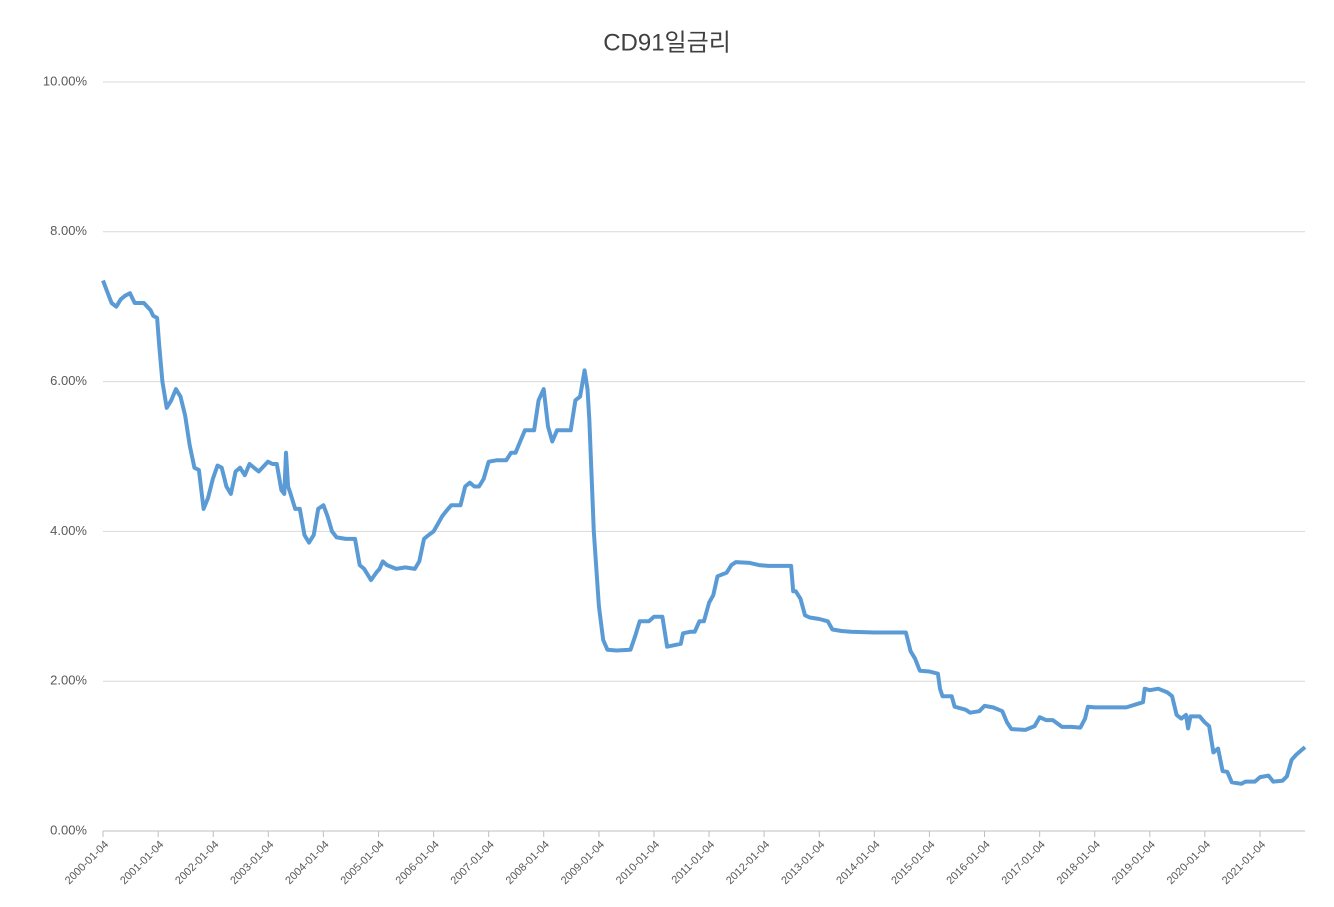  Describe the element at coordinates (968, 863) in the screenshot. I see `x-tick-label: 2016-01-04` at that location.